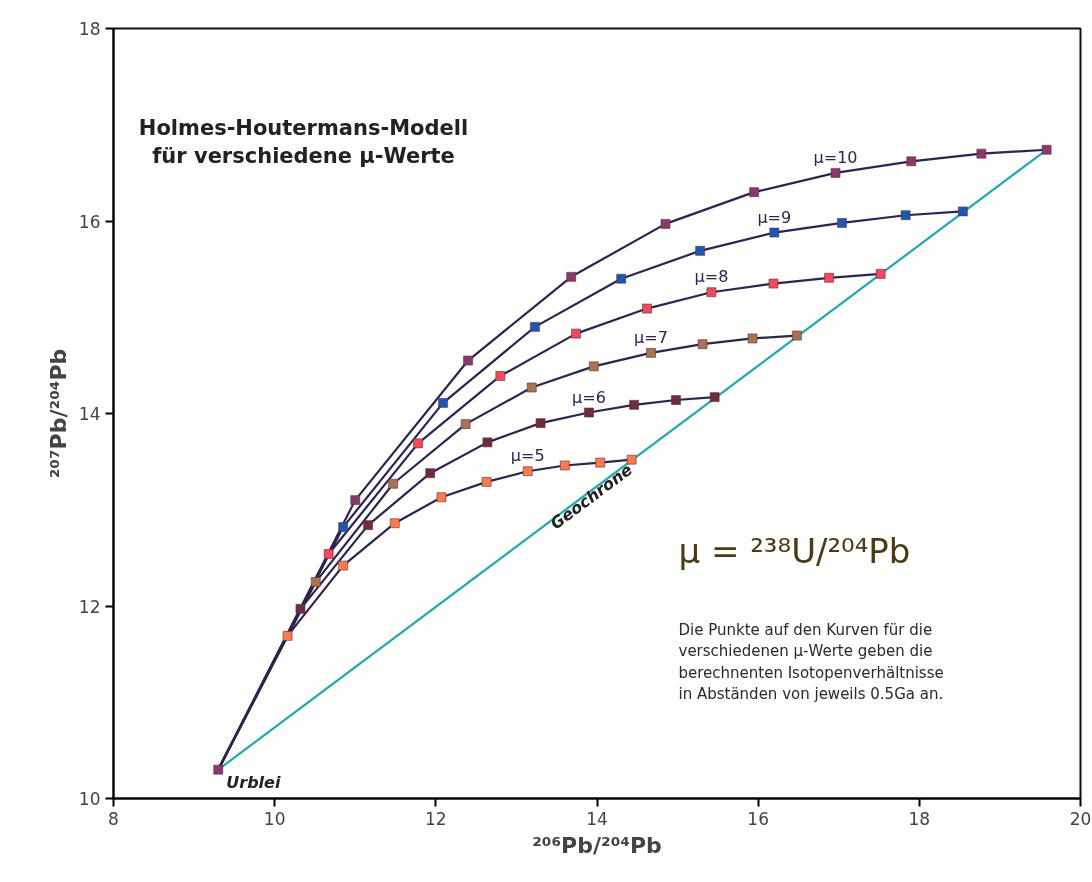  Describe the element at coordinates (597, 818) in the screenshot. I see `x-tick-label: 14` at that location.